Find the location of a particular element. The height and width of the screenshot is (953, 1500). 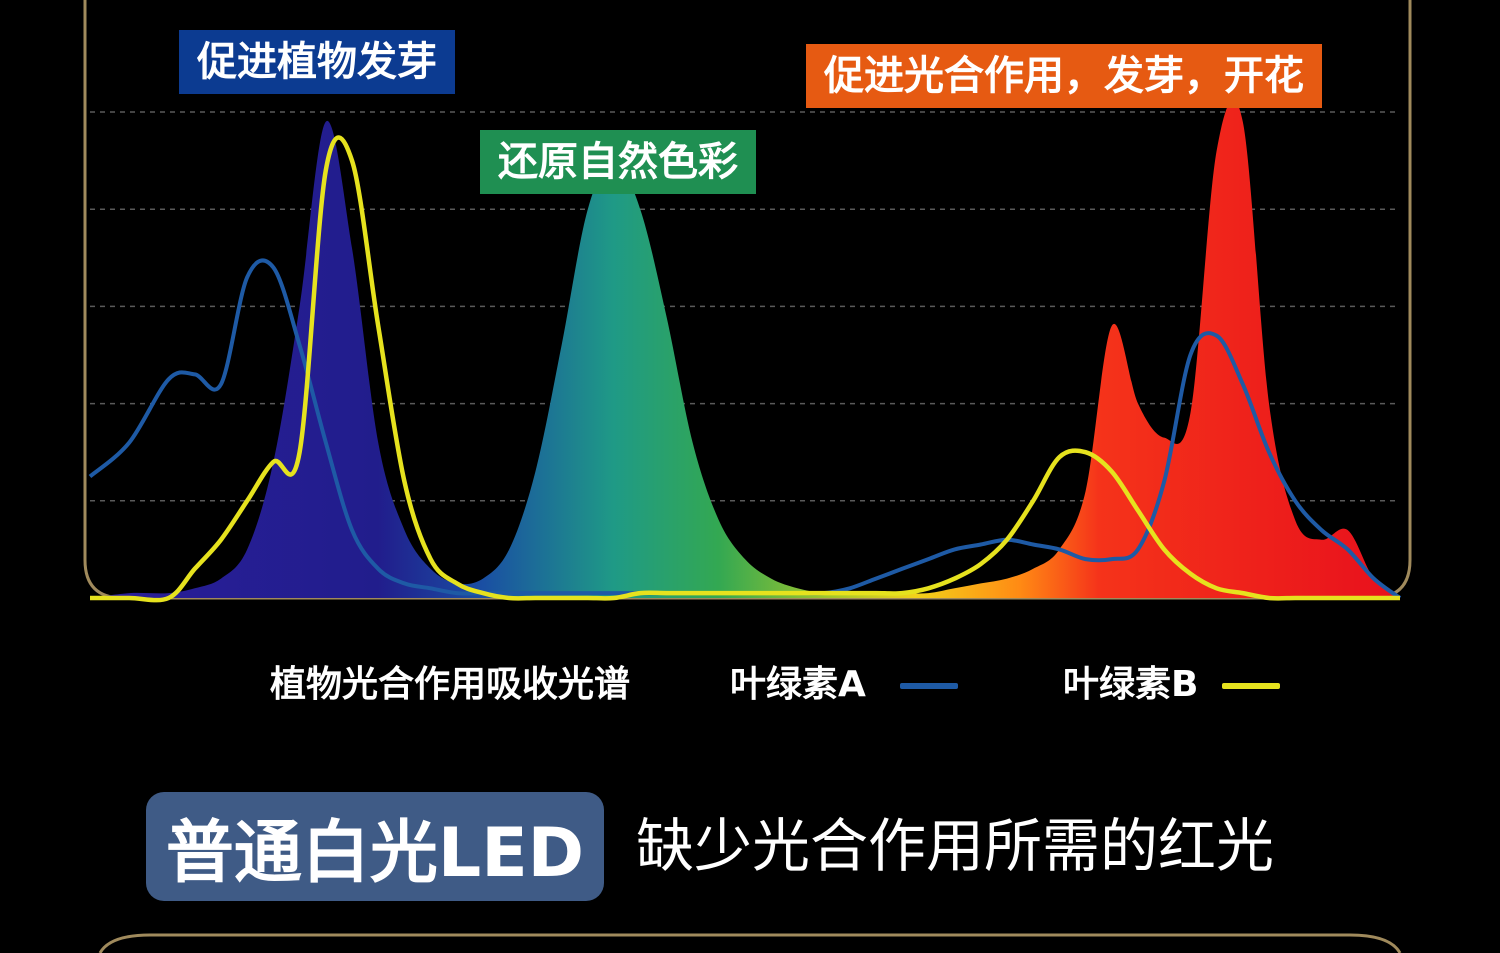

annotation-germination-label: 促进植物发芽 is located at coordinates (317, 62).